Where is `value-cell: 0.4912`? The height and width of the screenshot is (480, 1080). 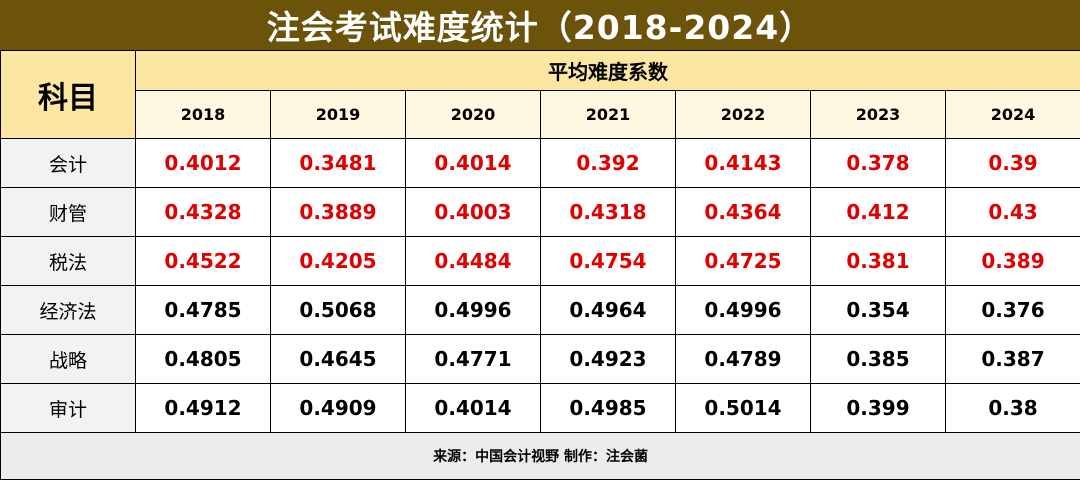 value-cell: 0.4912 is located at coordinates (203, 408).